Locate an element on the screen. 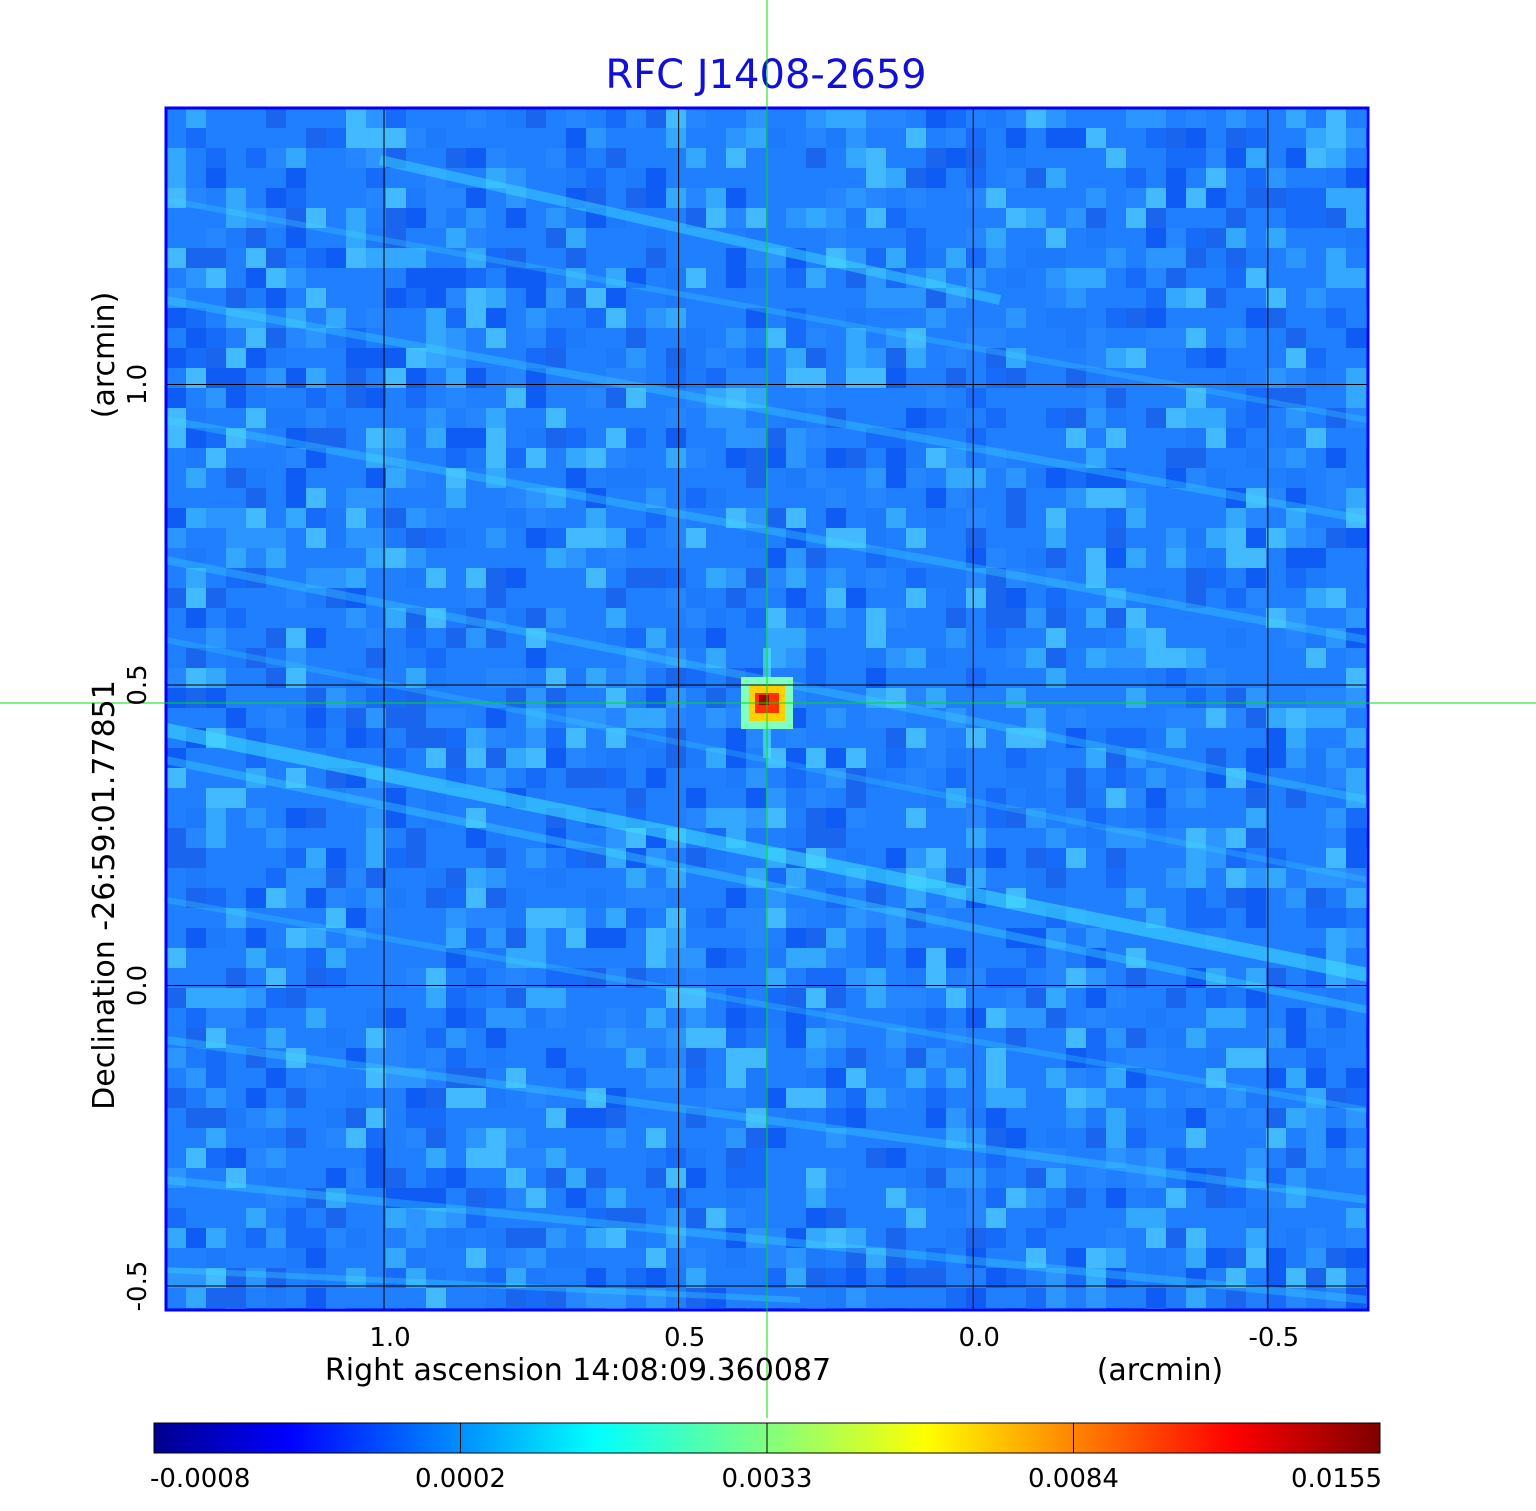  y-tick-labels: 1.0 0.5 0.0 -0.5 is located at coordinates (138, 838).